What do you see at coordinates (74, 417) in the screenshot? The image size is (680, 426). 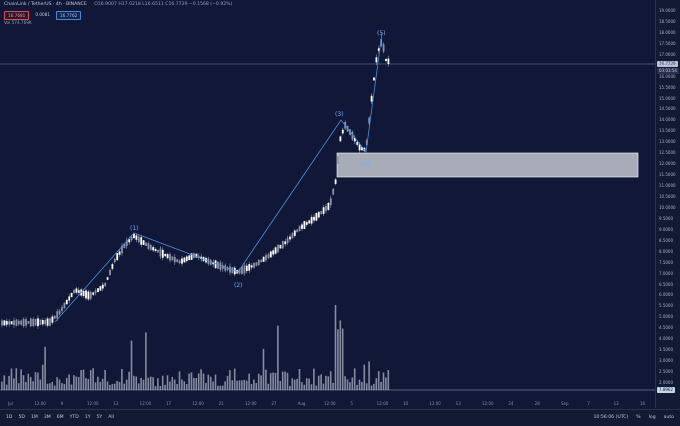 I see `range-button-ytd: YTD` at bounding box center [74, 417].